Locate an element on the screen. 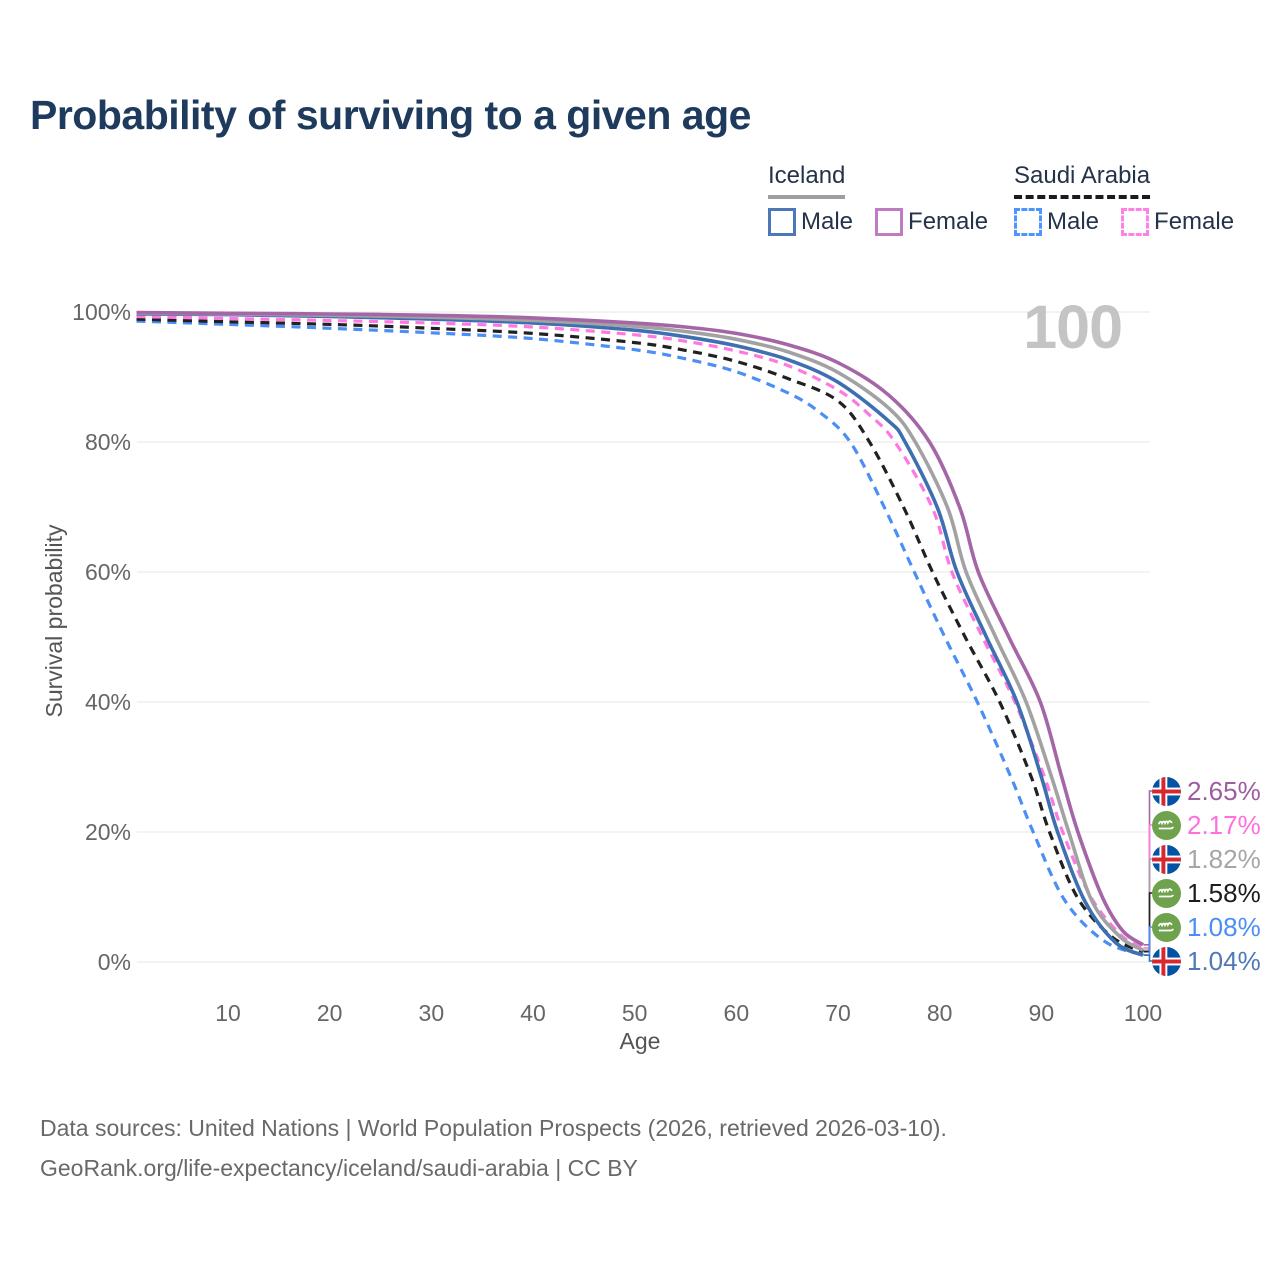 This screenshot has width=1280, height=1280. end-value: 1.82% is located at coordinates (1224, 858).